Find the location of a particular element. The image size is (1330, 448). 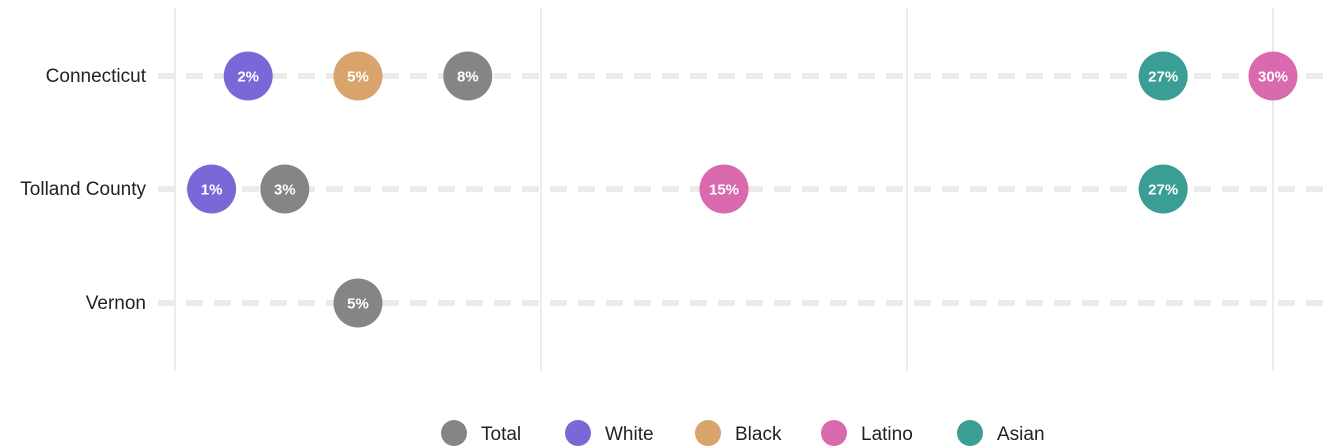

black-point is located at coordinates (358, 76).